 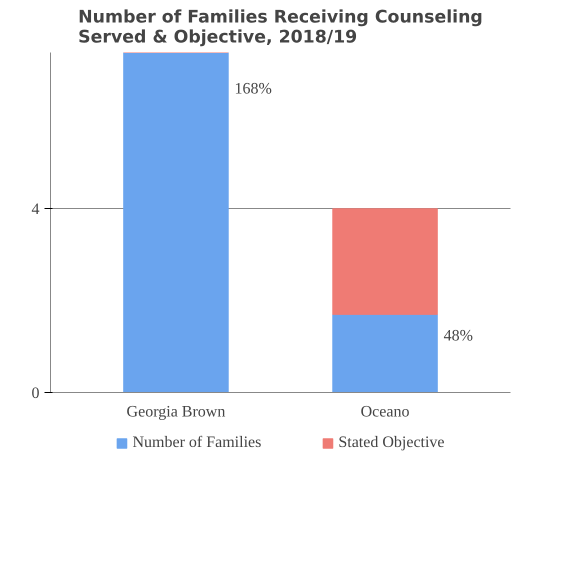 What do you see at coordinates (197, 443) in the screenshot?
I see `legend-label: Number of Families` at bounding box center [197, 443].